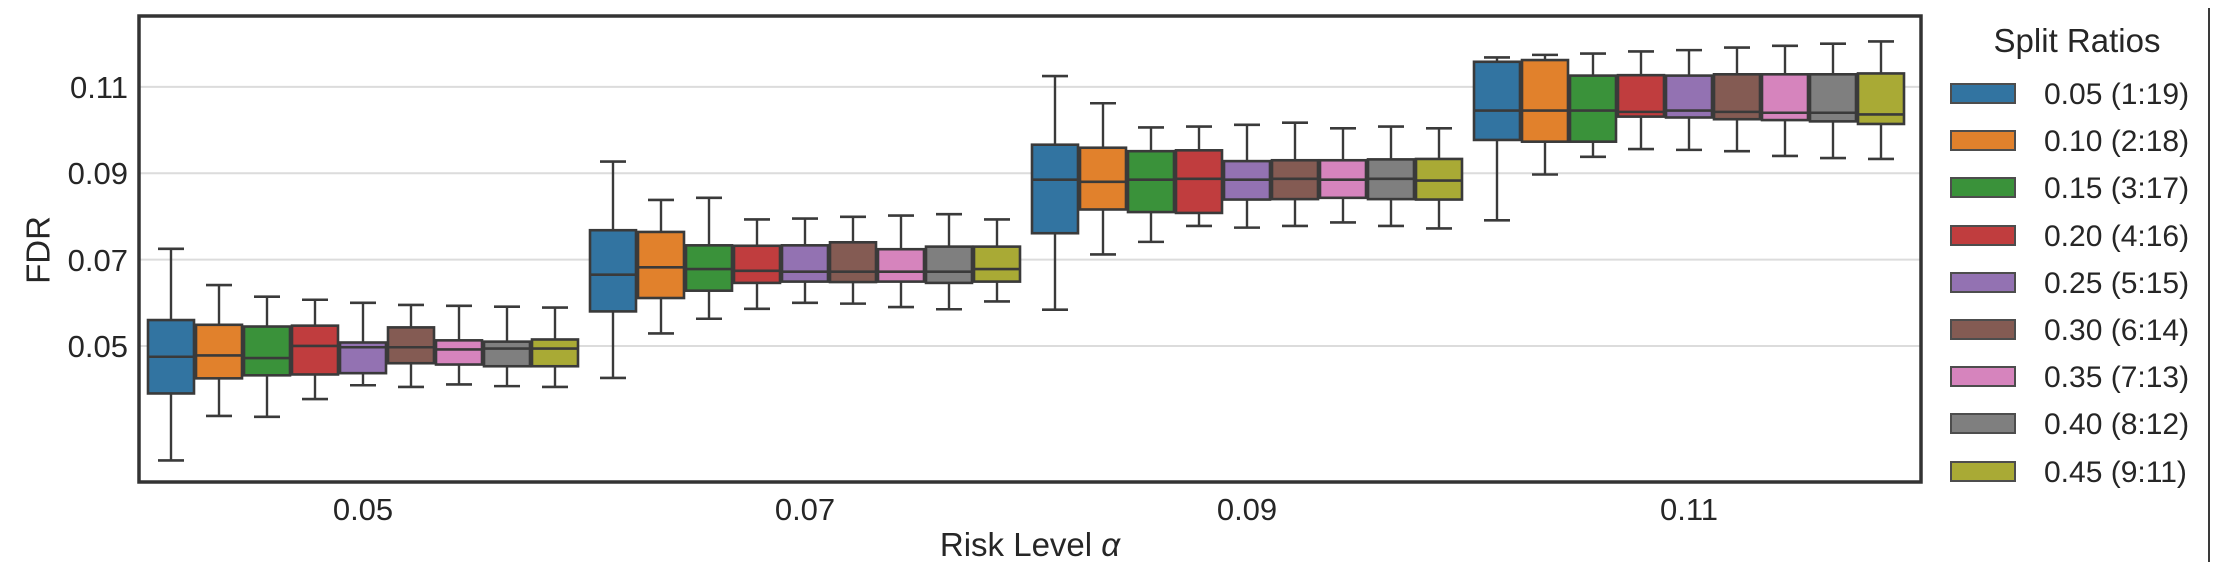 The width and height of the screenshot is (2235, 585). I want to click on y-tick-label: 0.05, so click(97, 346).